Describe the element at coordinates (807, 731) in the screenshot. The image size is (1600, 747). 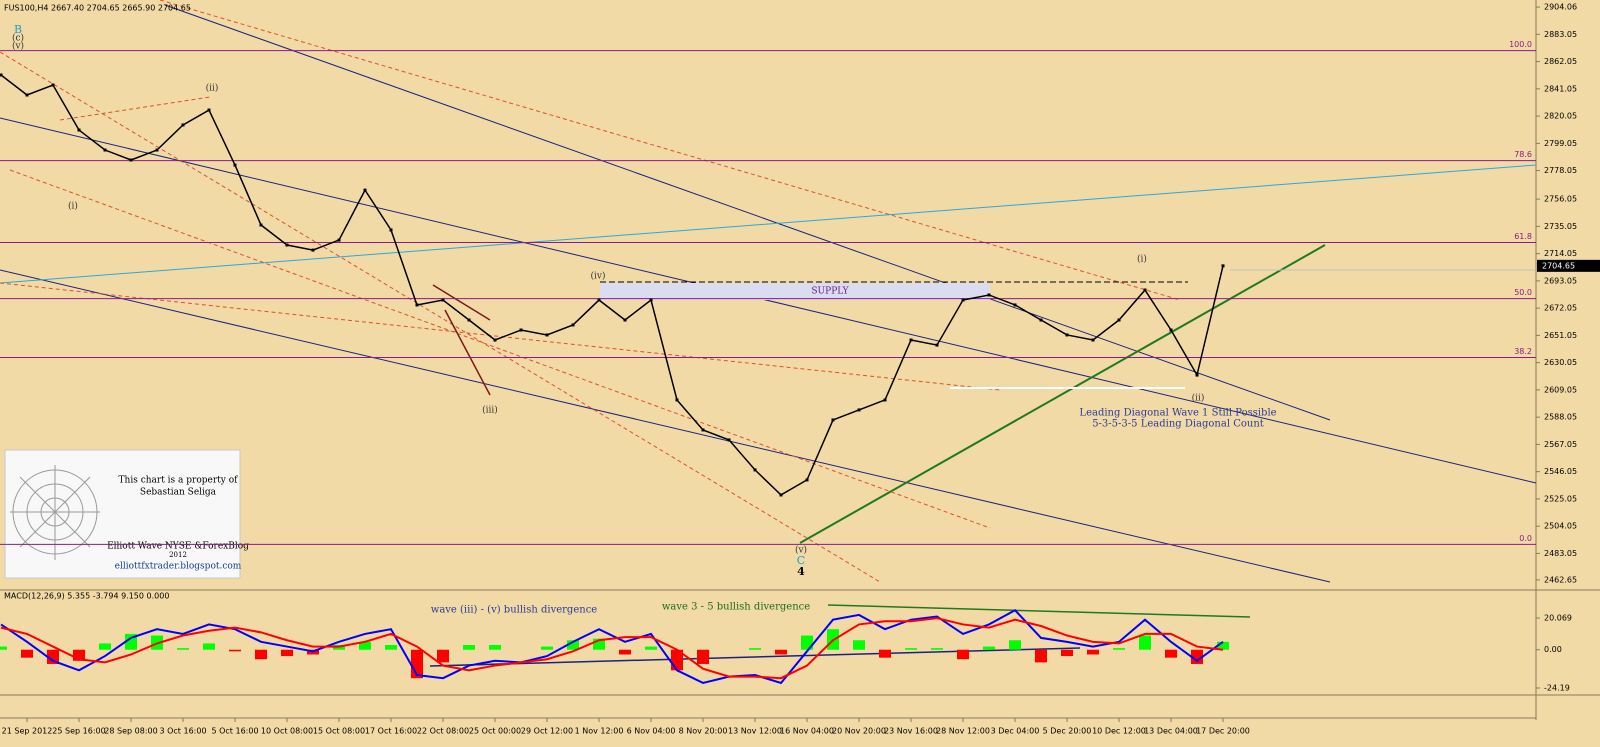
I see `x-tick-label: 16 Nov 04:00` at that location.